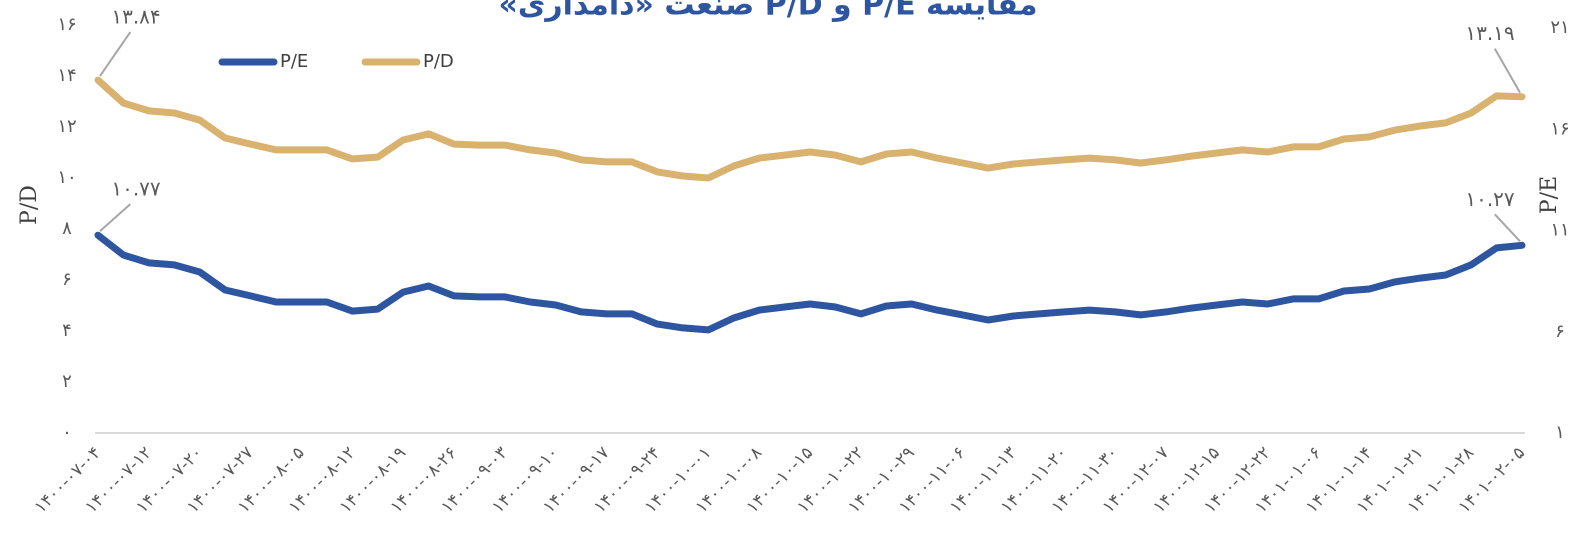 The image size is (1578, 541). I want to click on y-tick-label: ۱۰, so click(66, 177).